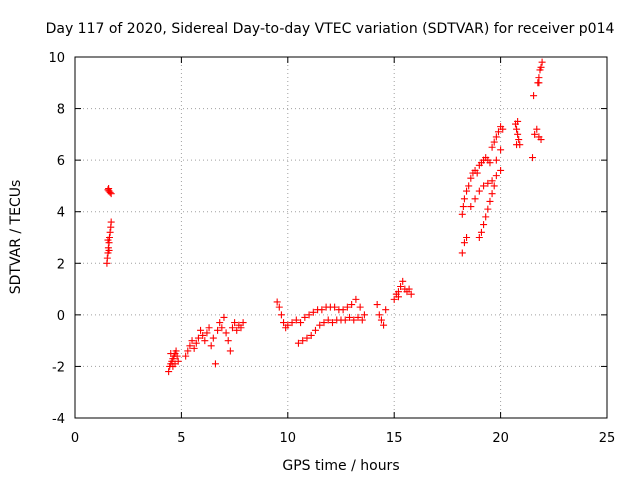 The height and width of the screenshot is (480, 640). What do you see at coordinates (56, 58) in the screenshot?
I see `y-tick-label: 10` at bounding box center [56, 58].